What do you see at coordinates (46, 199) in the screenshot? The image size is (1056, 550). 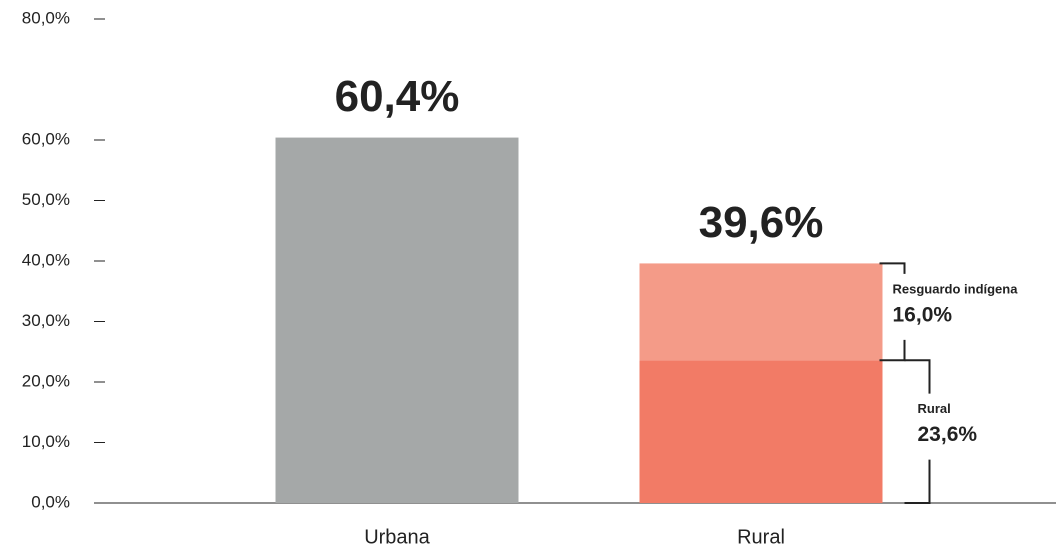 I see `y-tick-label: 50,0%` at bounding box center [46, 199].